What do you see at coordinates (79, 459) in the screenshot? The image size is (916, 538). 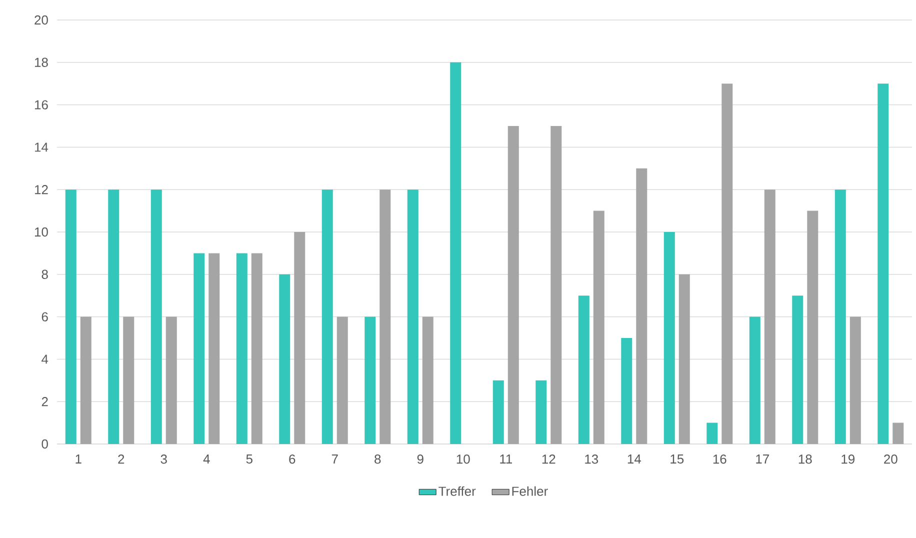 I see `x-tick-label: 1` at bounding box center [79, 459].